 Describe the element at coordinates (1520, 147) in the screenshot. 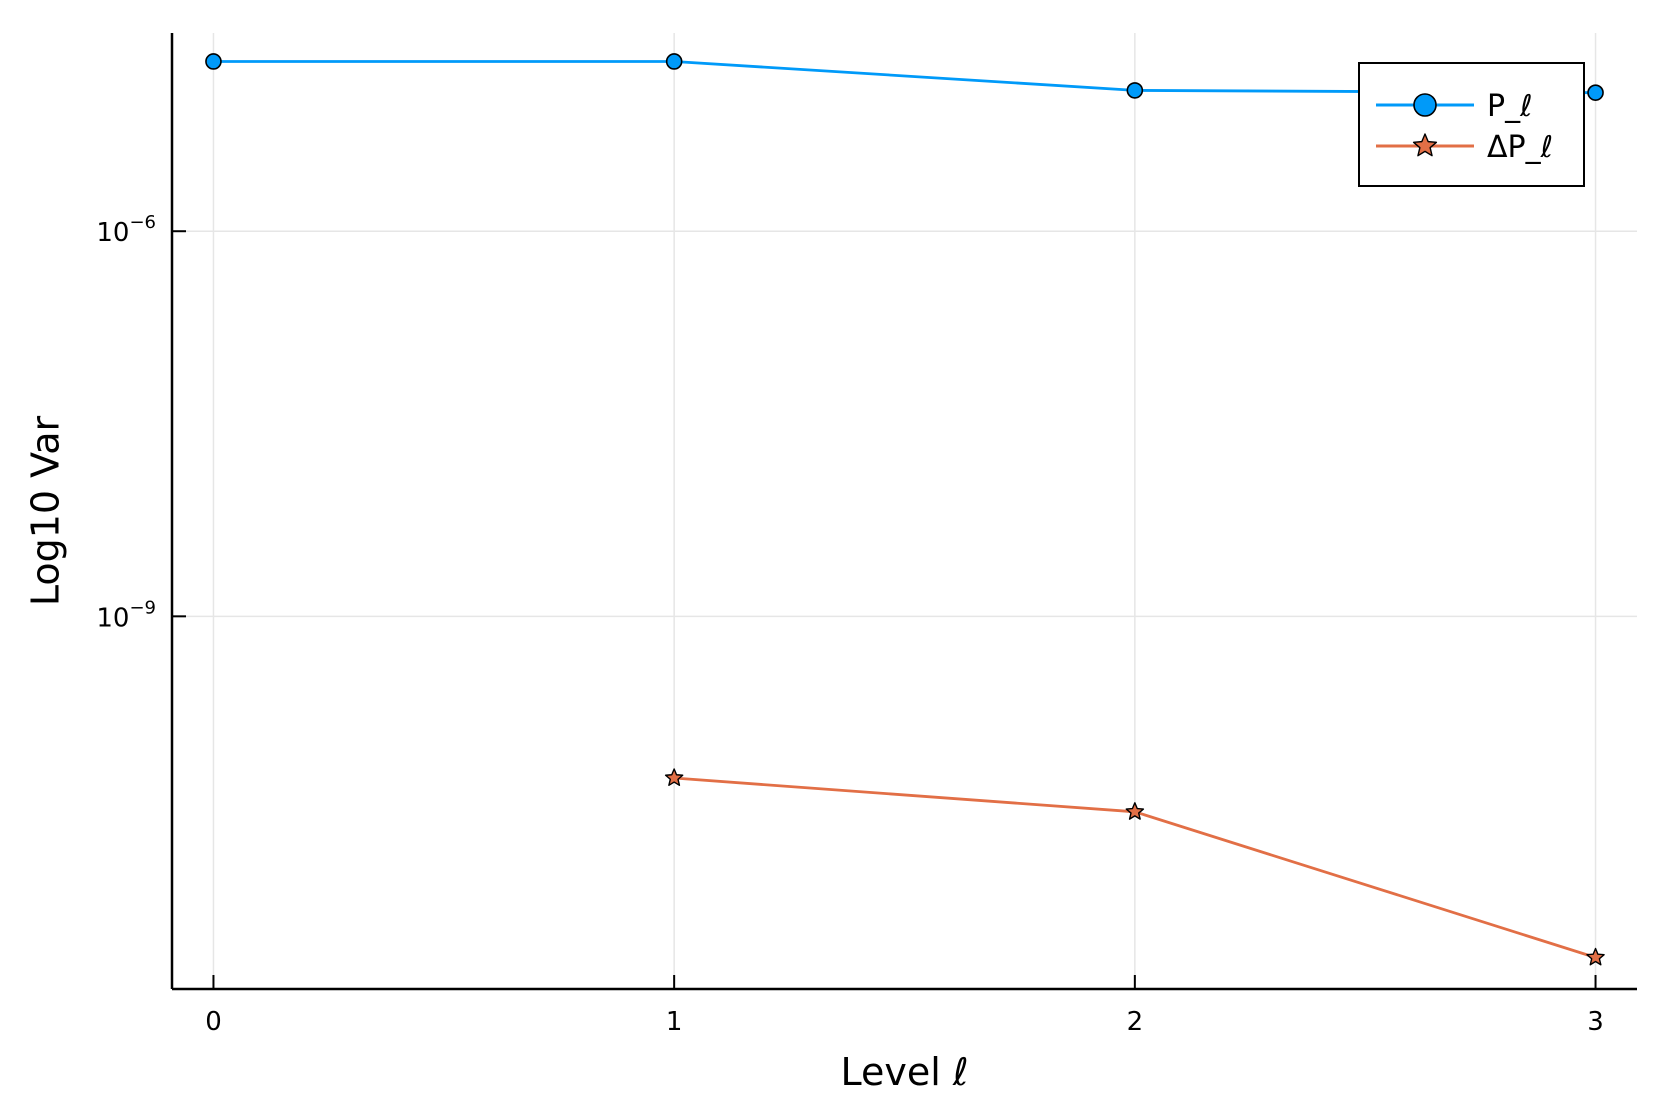

I see `legend-label: ΔP_ℓ` at that location.